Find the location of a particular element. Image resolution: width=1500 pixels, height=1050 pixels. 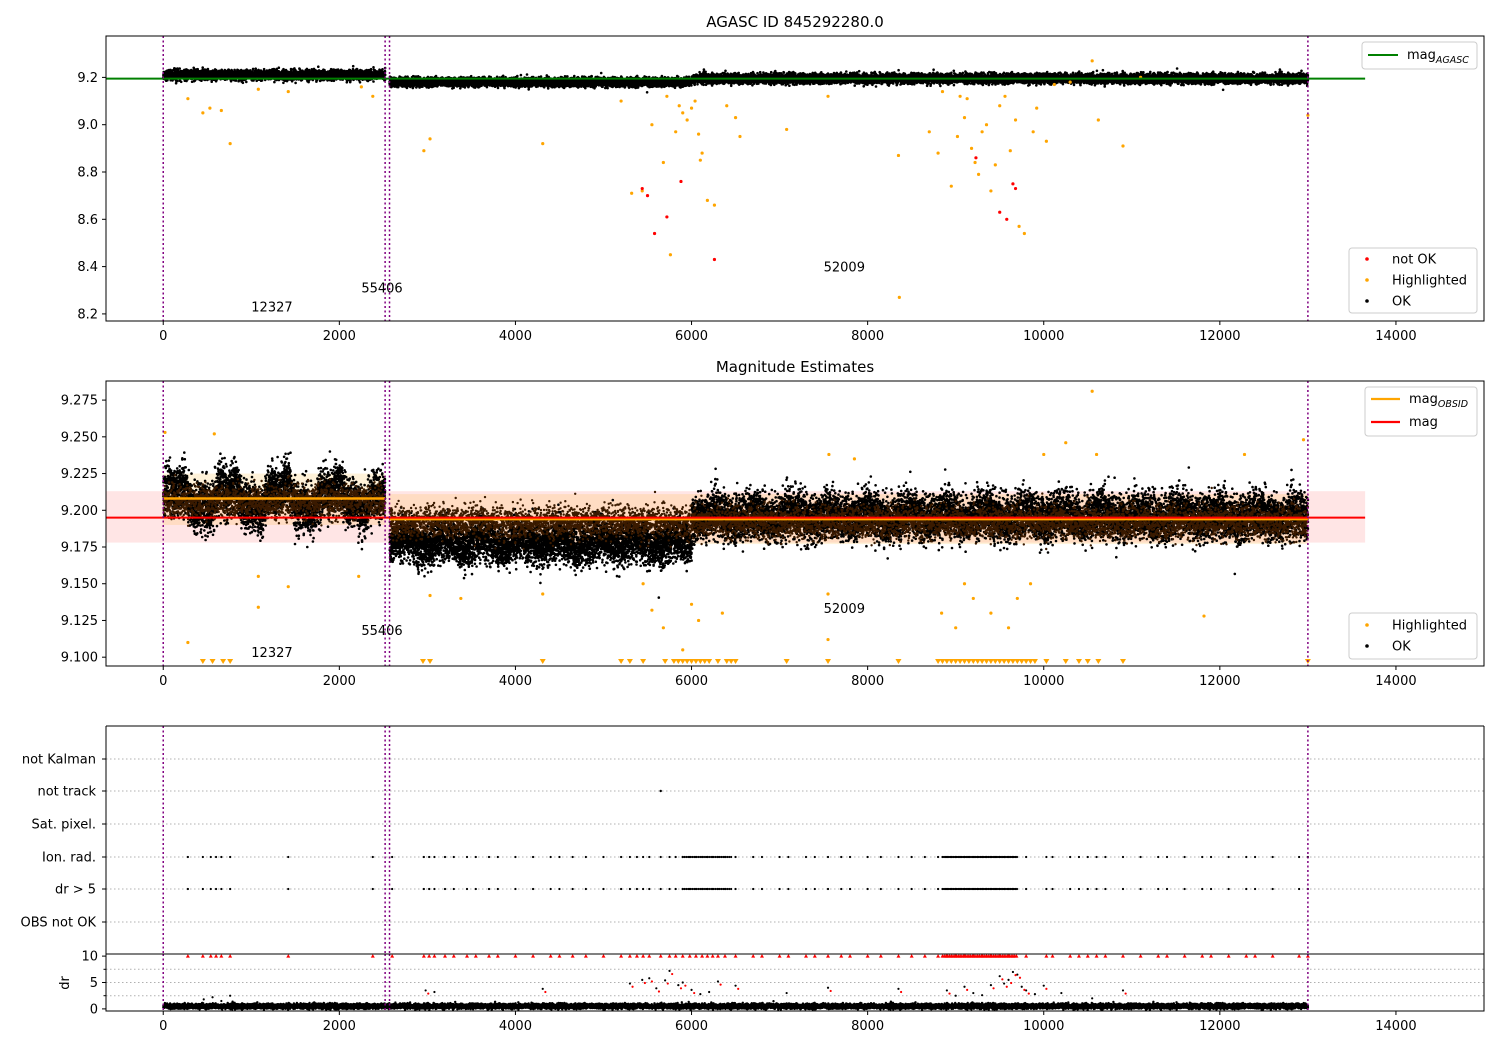

panel-magnitude-xtick-label: 14000 is located at coordinates (1395, 681).